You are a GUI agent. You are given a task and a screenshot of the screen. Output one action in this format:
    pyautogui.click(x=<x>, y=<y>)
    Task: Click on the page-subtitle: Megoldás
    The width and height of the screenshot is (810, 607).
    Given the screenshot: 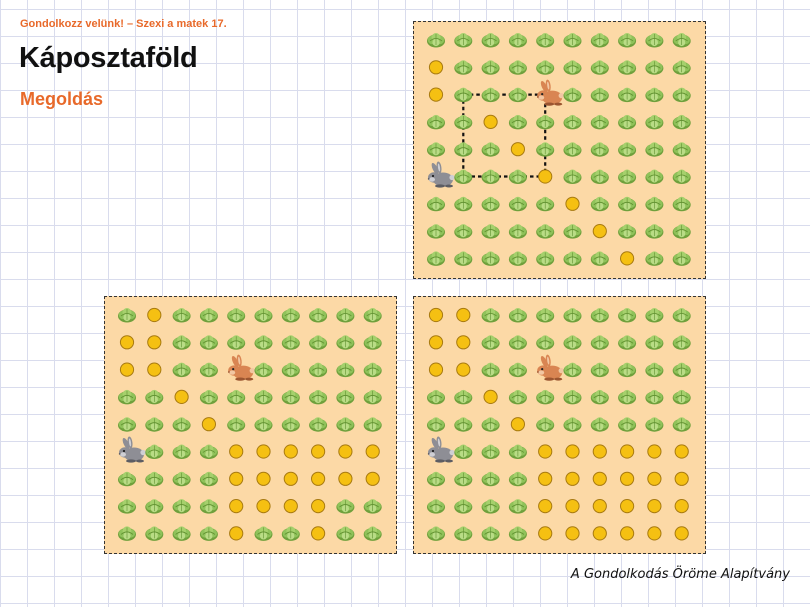 What is the action you would take?
    pyautogui.click(x=62, y=99)
    